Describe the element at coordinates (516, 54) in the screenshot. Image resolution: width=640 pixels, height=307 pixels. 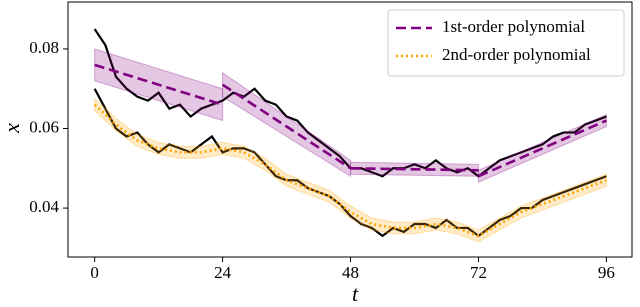
I see `legend-label: 2nd-order polynomial` at that location.